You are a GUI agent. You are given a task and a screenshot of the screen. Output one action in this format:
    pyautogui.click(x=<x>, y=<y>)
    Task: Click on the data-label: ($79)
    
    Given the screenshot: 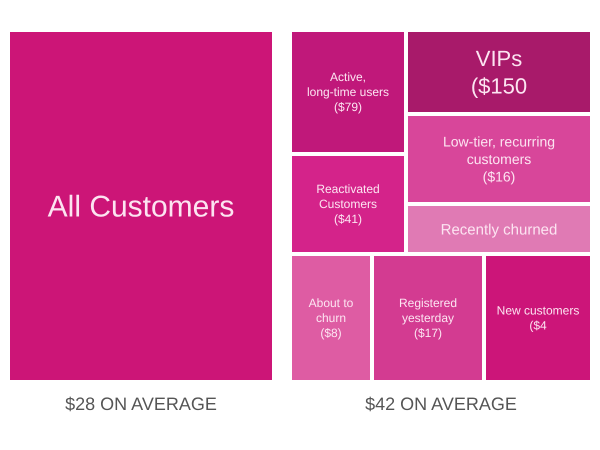 What is the action you would take?
    pyautogui.click(x=348, y=107)
    